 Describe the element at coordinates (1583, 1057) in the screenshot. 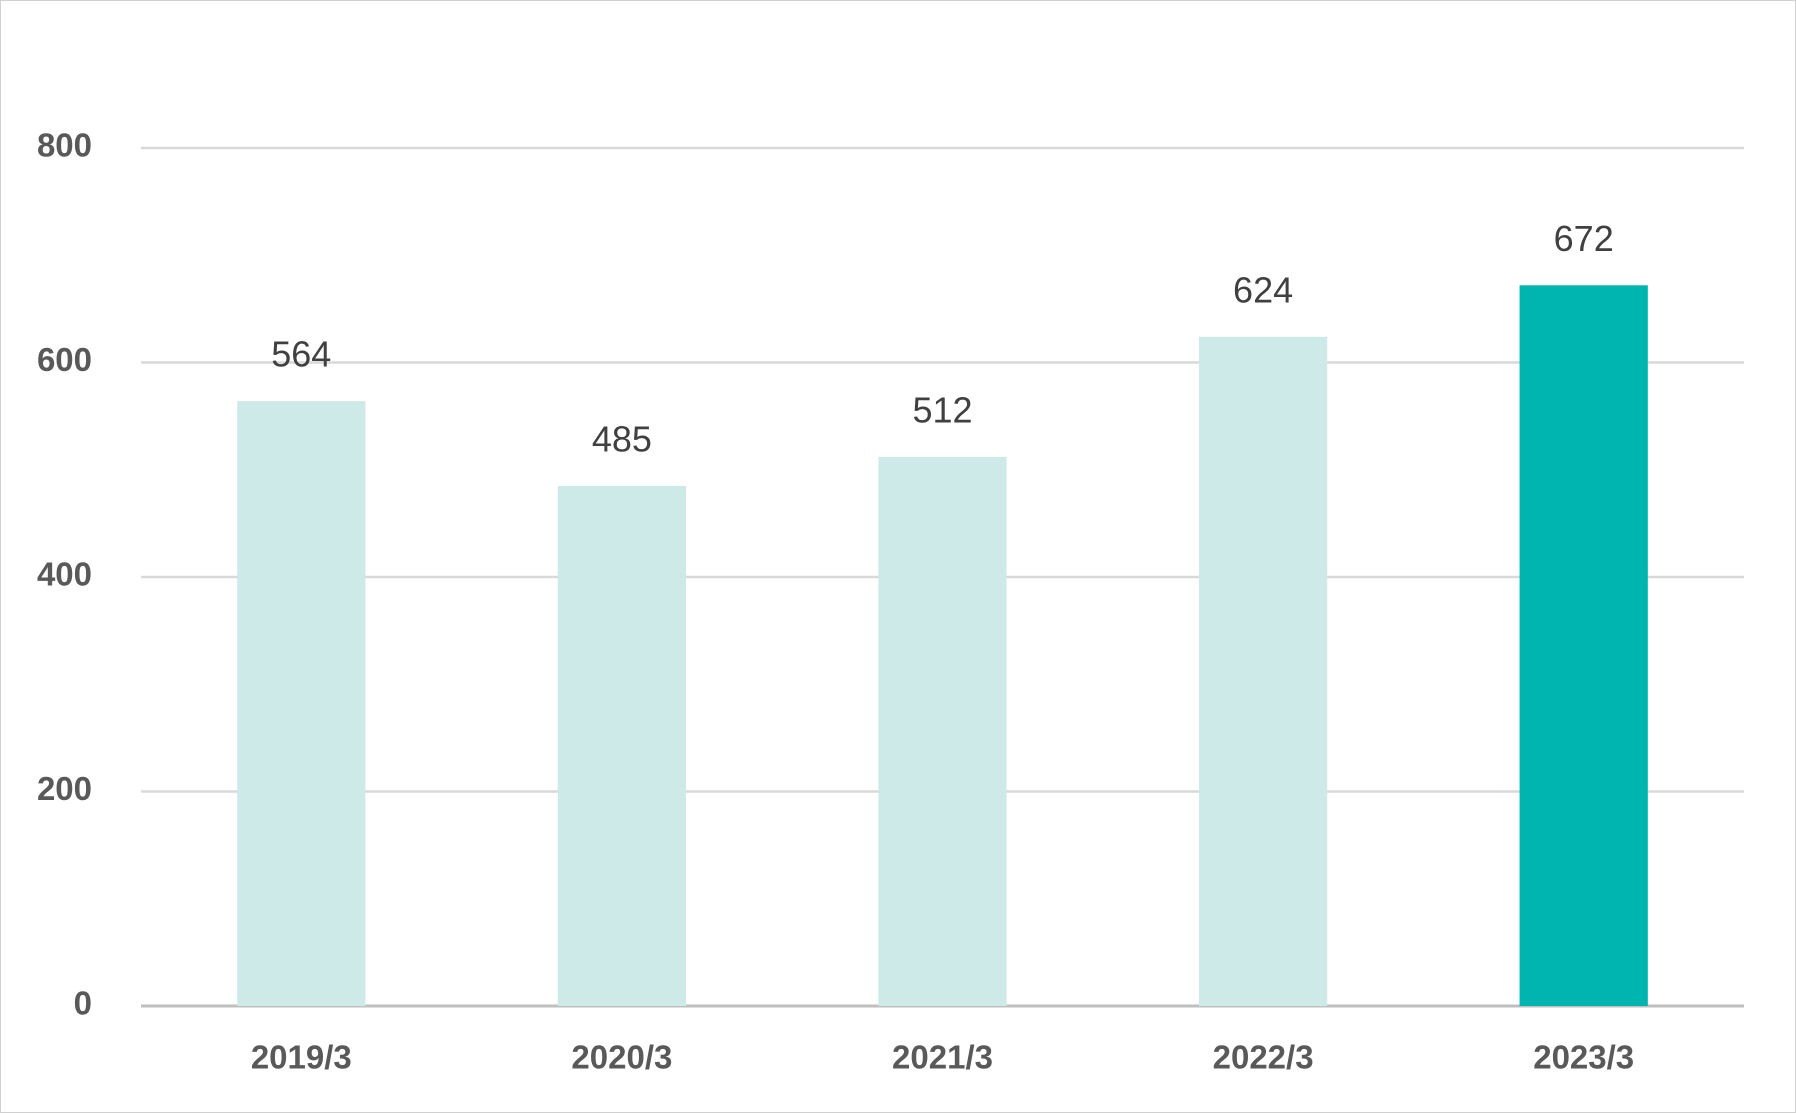

I see `x-tick-label: 2023/3` at that location.